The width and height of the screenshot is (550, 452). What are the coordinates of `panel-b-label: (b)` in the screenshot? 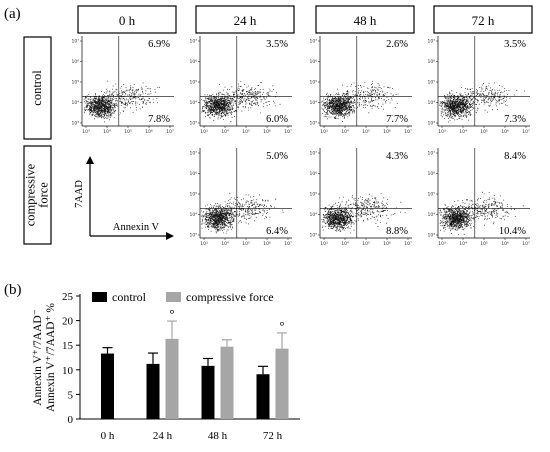 It's located at (13, 290).